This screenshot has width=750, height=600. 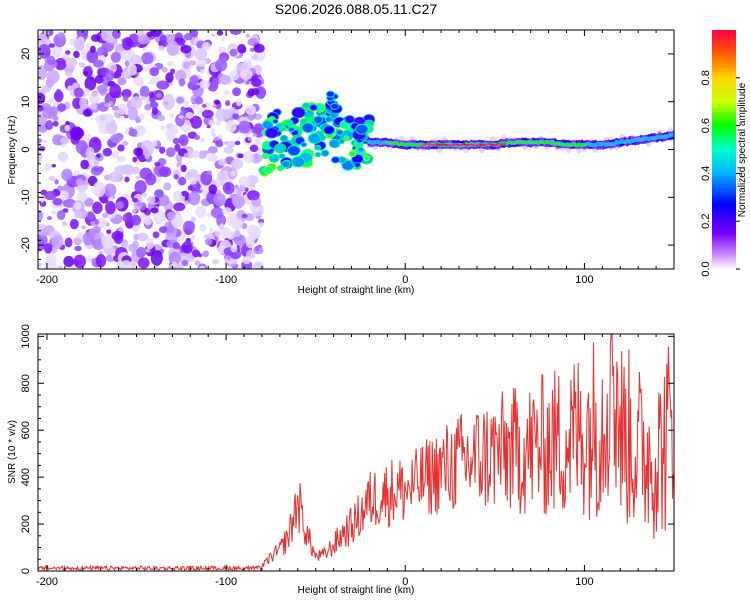 I want to click on x-tick-label: 0, so click(x=405, y=582).